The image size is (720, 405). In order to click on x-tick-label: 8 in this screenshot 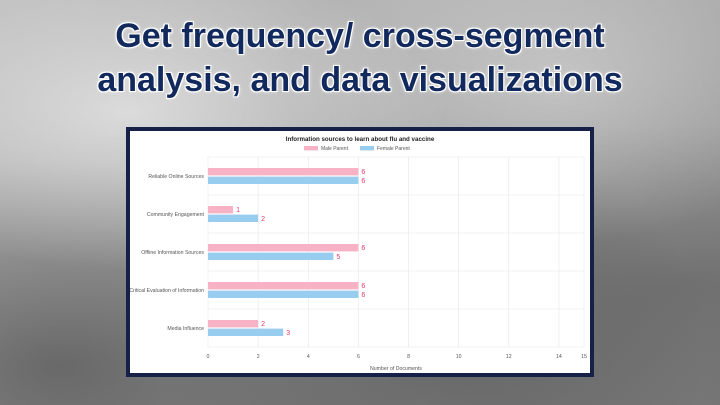, I will do `click(408, 357)`.